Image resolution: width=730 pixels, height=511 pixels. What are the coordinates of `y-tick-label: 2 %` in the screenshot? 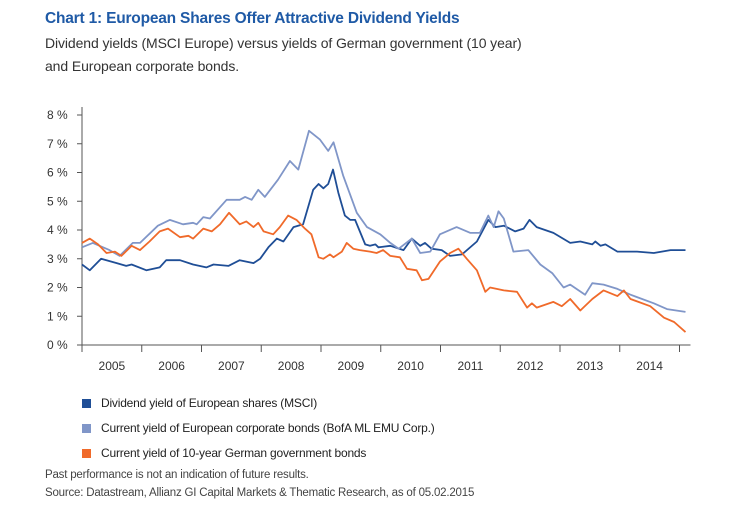 It's located at (57, 288).